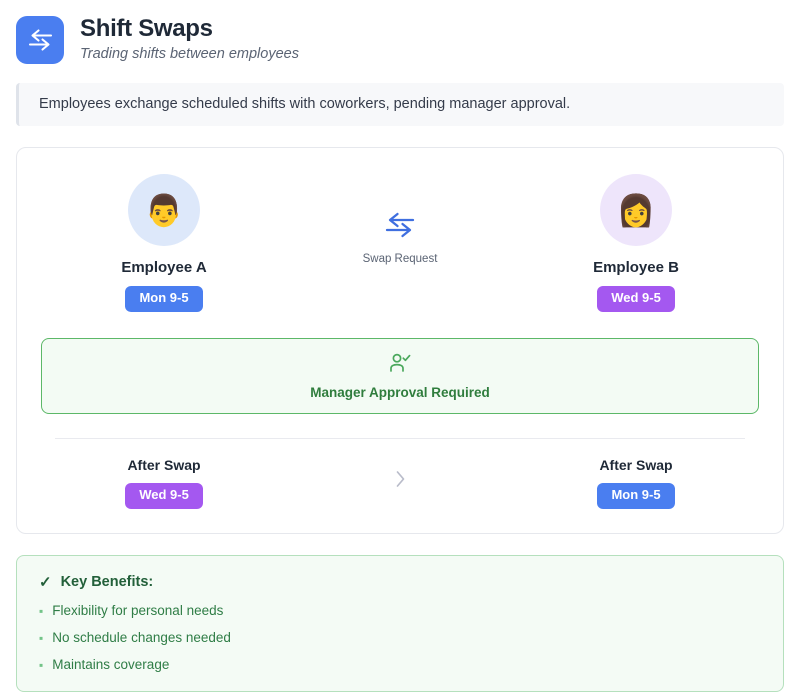 The image size is (800, 692). What do you see at coordinates (164, 299) in the screenshot?
I see `employee-a-shift-badge: Mon 9-5` at bounding box center [164, 299].